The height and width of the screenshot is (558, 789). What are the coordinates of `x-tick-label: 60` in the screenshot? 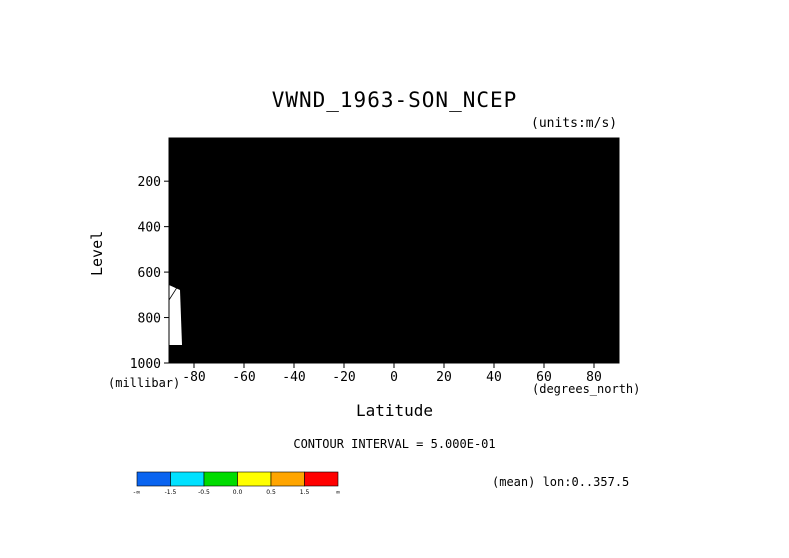 It's located at (544, 377).